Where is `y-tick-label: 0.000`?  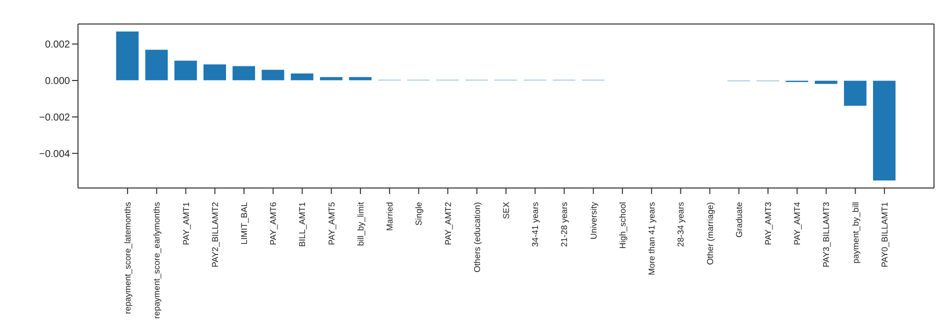
y-tick-label: 0.000 is located at coordinates (57, 82).